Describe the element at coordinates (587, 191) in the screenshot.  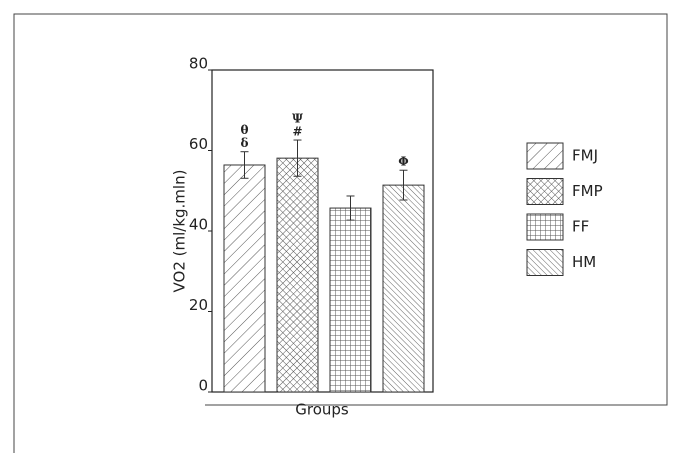
I see `legend-label: FMP` at that location.